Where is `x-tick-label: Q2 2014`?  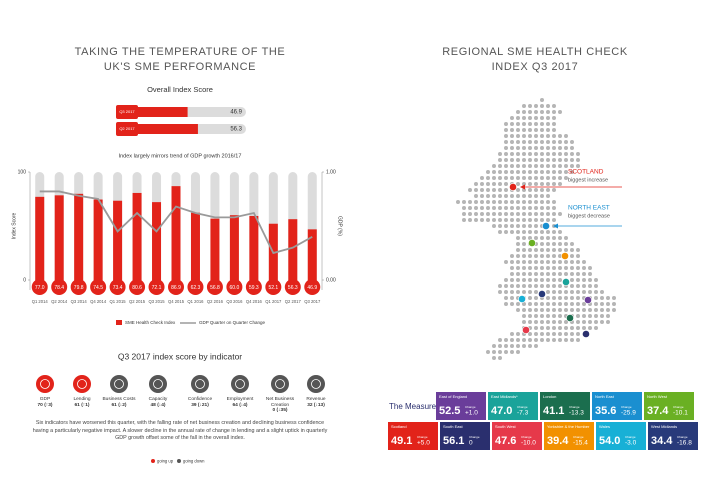 x-tick-label: Q2 2014 is located at coordinates (59, 301).